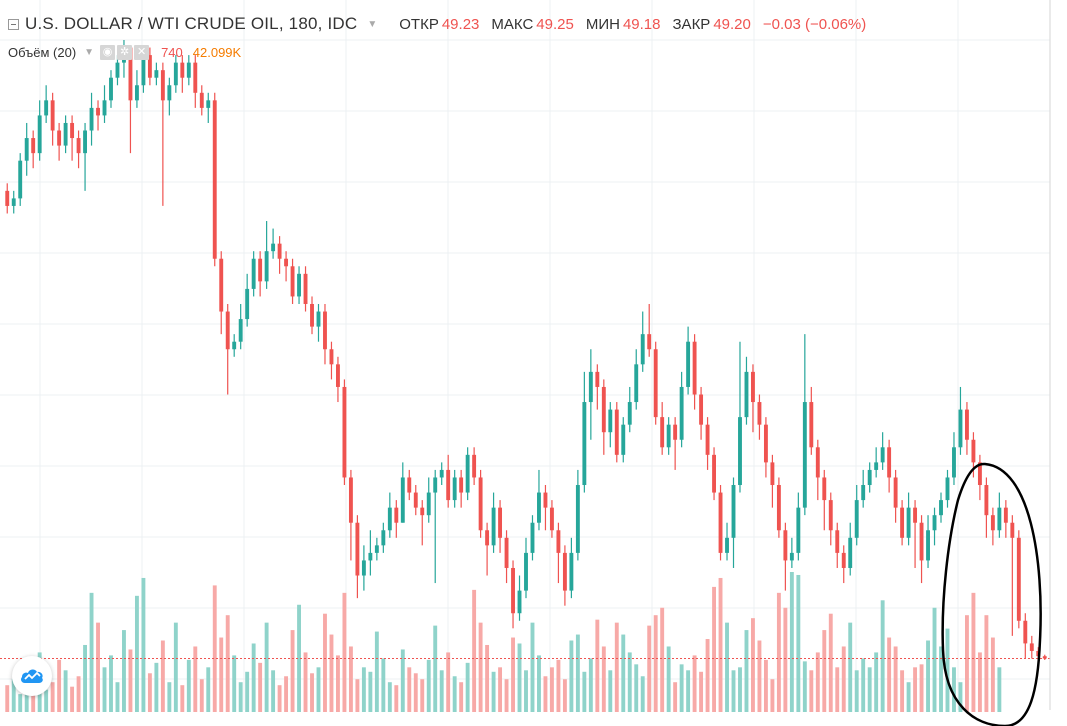 This screenshot has width=1067, height=726. I want to click on tradingview-cloud-icon, so click(32, 676).